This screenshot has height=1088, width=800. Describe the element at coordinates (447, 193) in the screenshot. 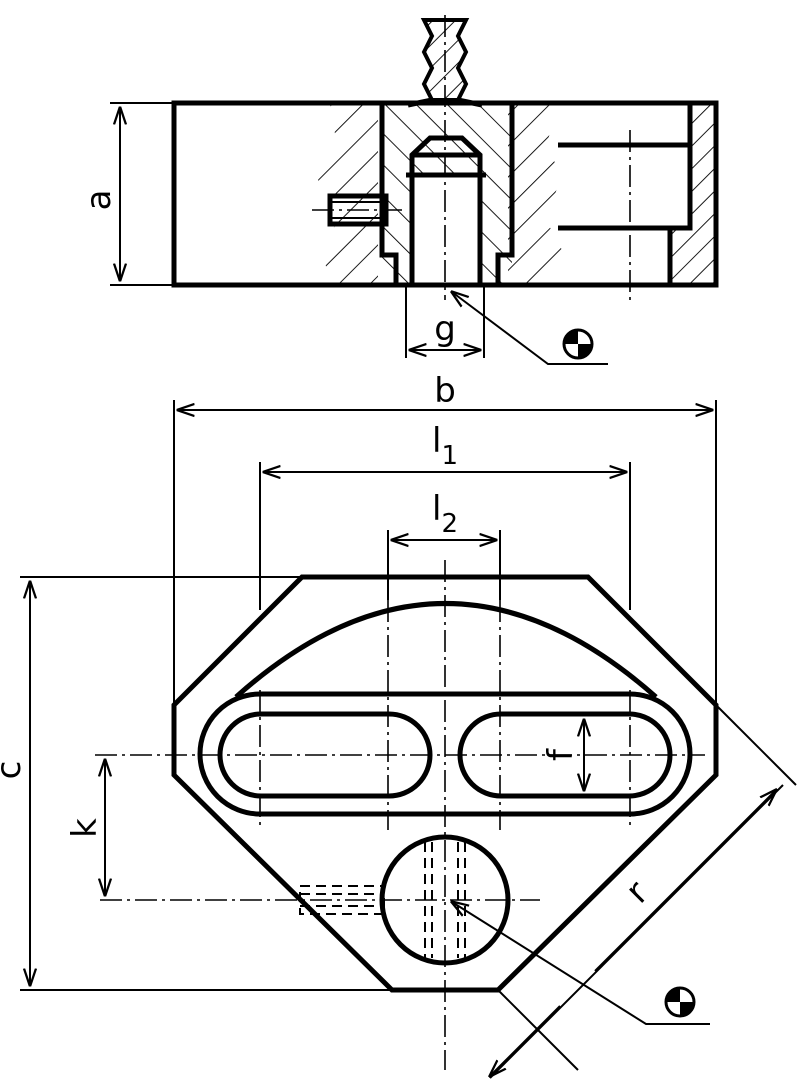

I see `hatch-bushing` at that location.